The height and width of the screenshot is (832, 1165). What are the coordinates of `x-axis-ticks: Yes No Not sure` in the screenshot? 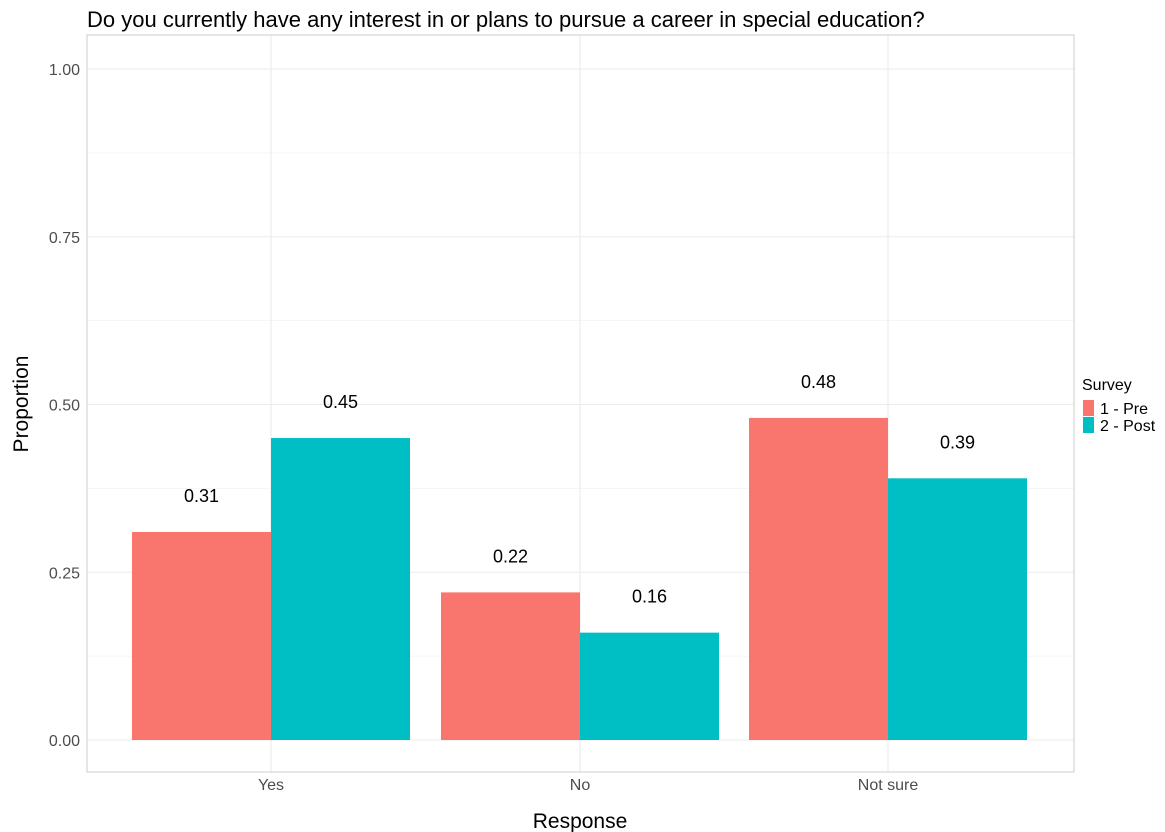 It's located at (588, 785).